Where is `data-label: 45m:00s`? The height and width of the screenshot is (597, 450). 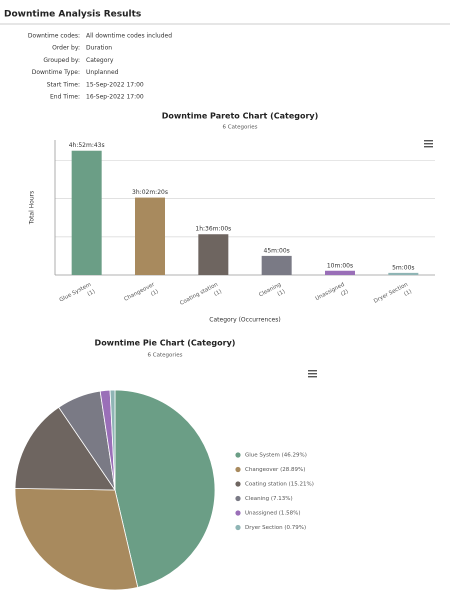
data-label: 45m:00s is located at coordinates (277, 250).